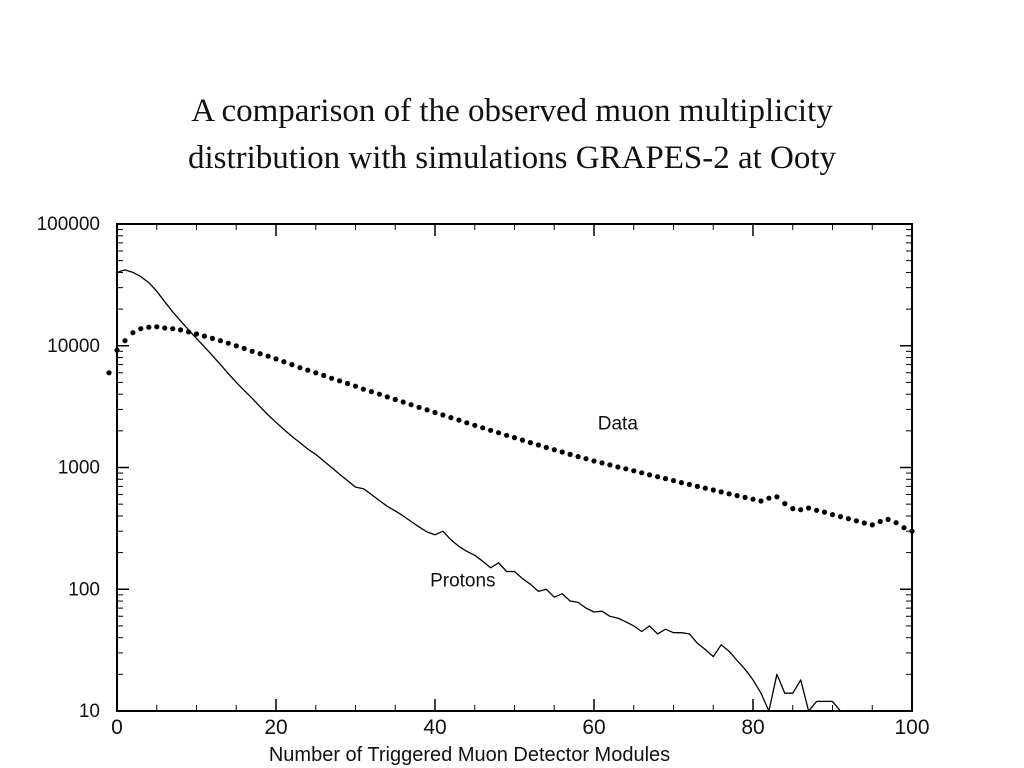  Describe the element at coordinates (68, 224) in the screenshot. I see `y-tick-label: 100000` at that location.